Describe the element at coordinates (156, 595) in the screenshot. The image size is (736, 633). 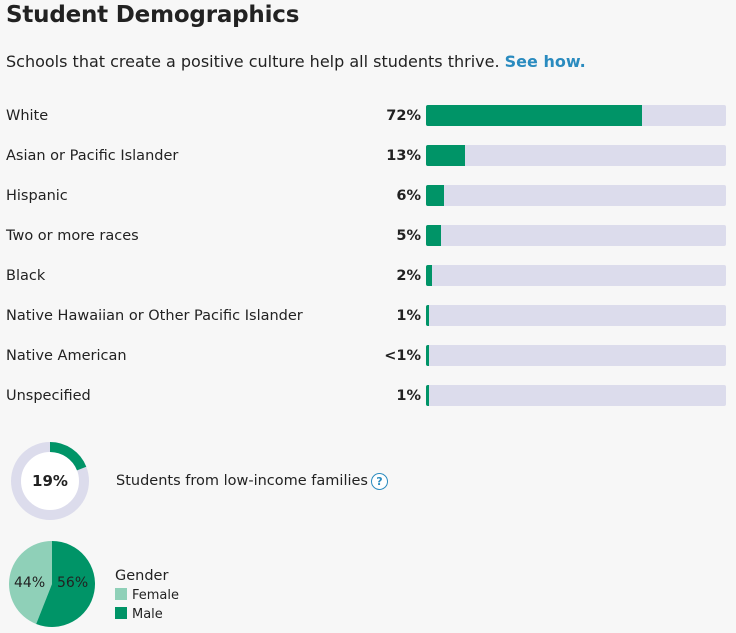
I see `legend-label-female: Female` at that location.